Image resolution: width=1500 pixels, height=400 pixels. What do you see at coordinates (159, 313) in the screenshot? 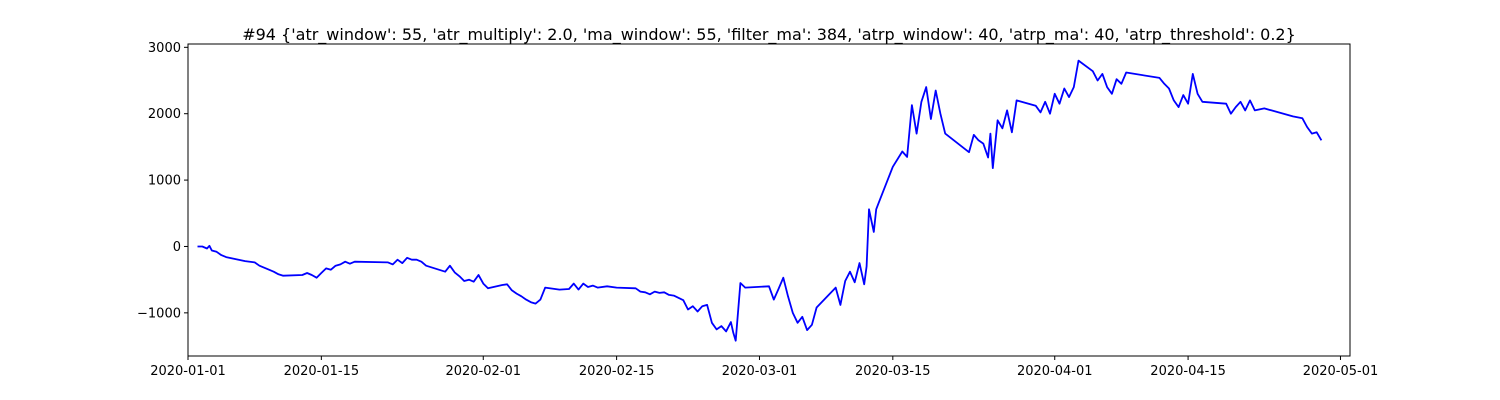
I see `y-tick-label: −1000` at bounding box center [159, 313].